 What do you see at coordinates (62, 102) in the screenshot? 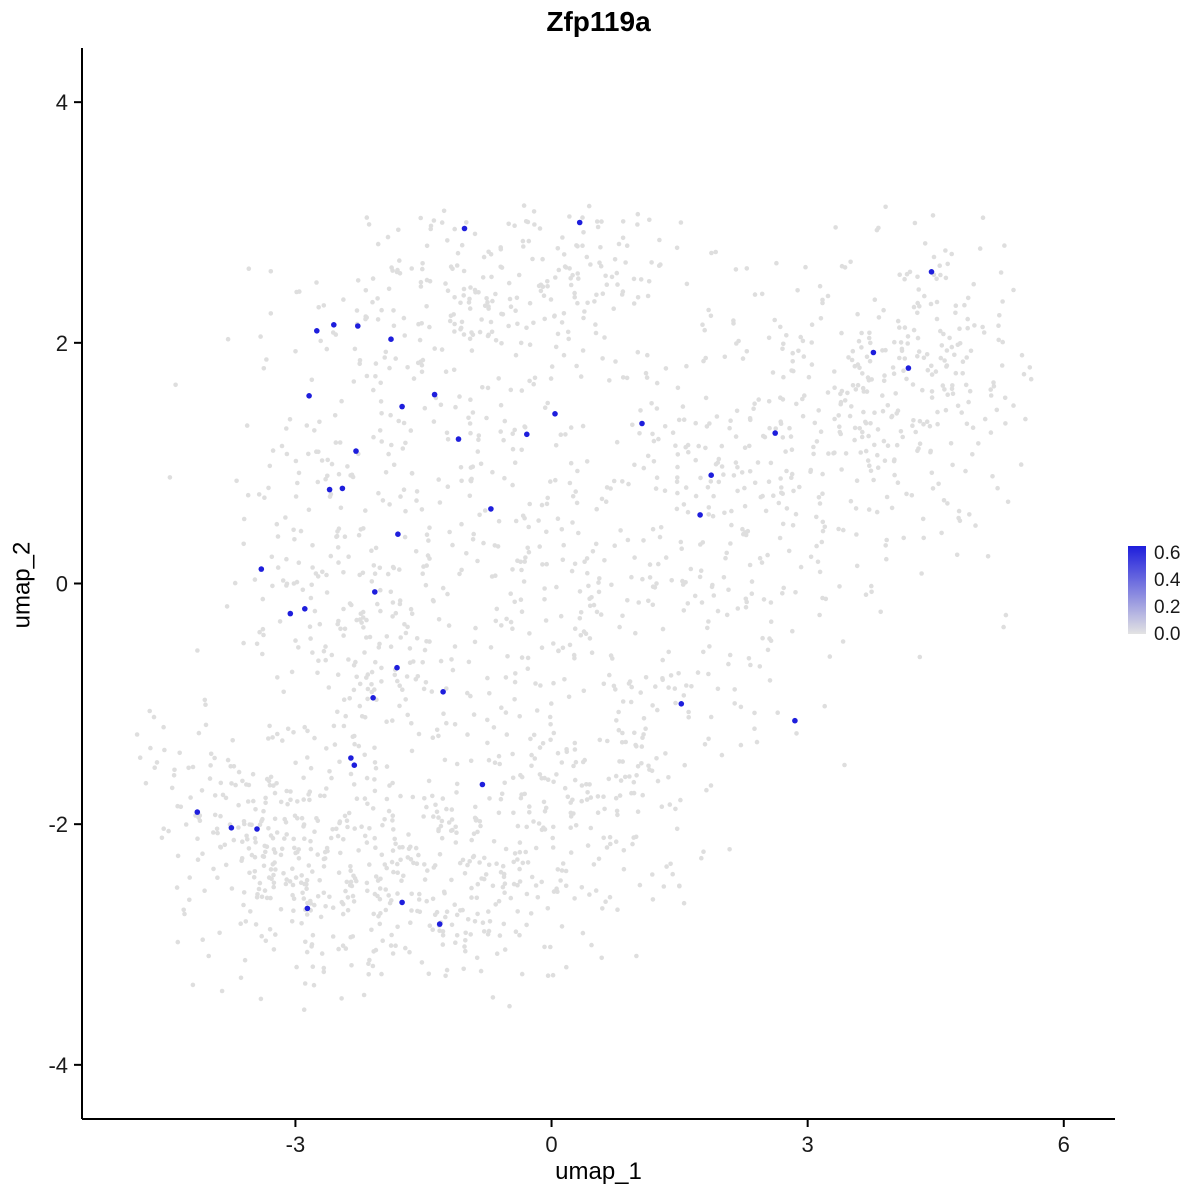
I see `y-tick-label: 4` at bounding box center [62, 102].